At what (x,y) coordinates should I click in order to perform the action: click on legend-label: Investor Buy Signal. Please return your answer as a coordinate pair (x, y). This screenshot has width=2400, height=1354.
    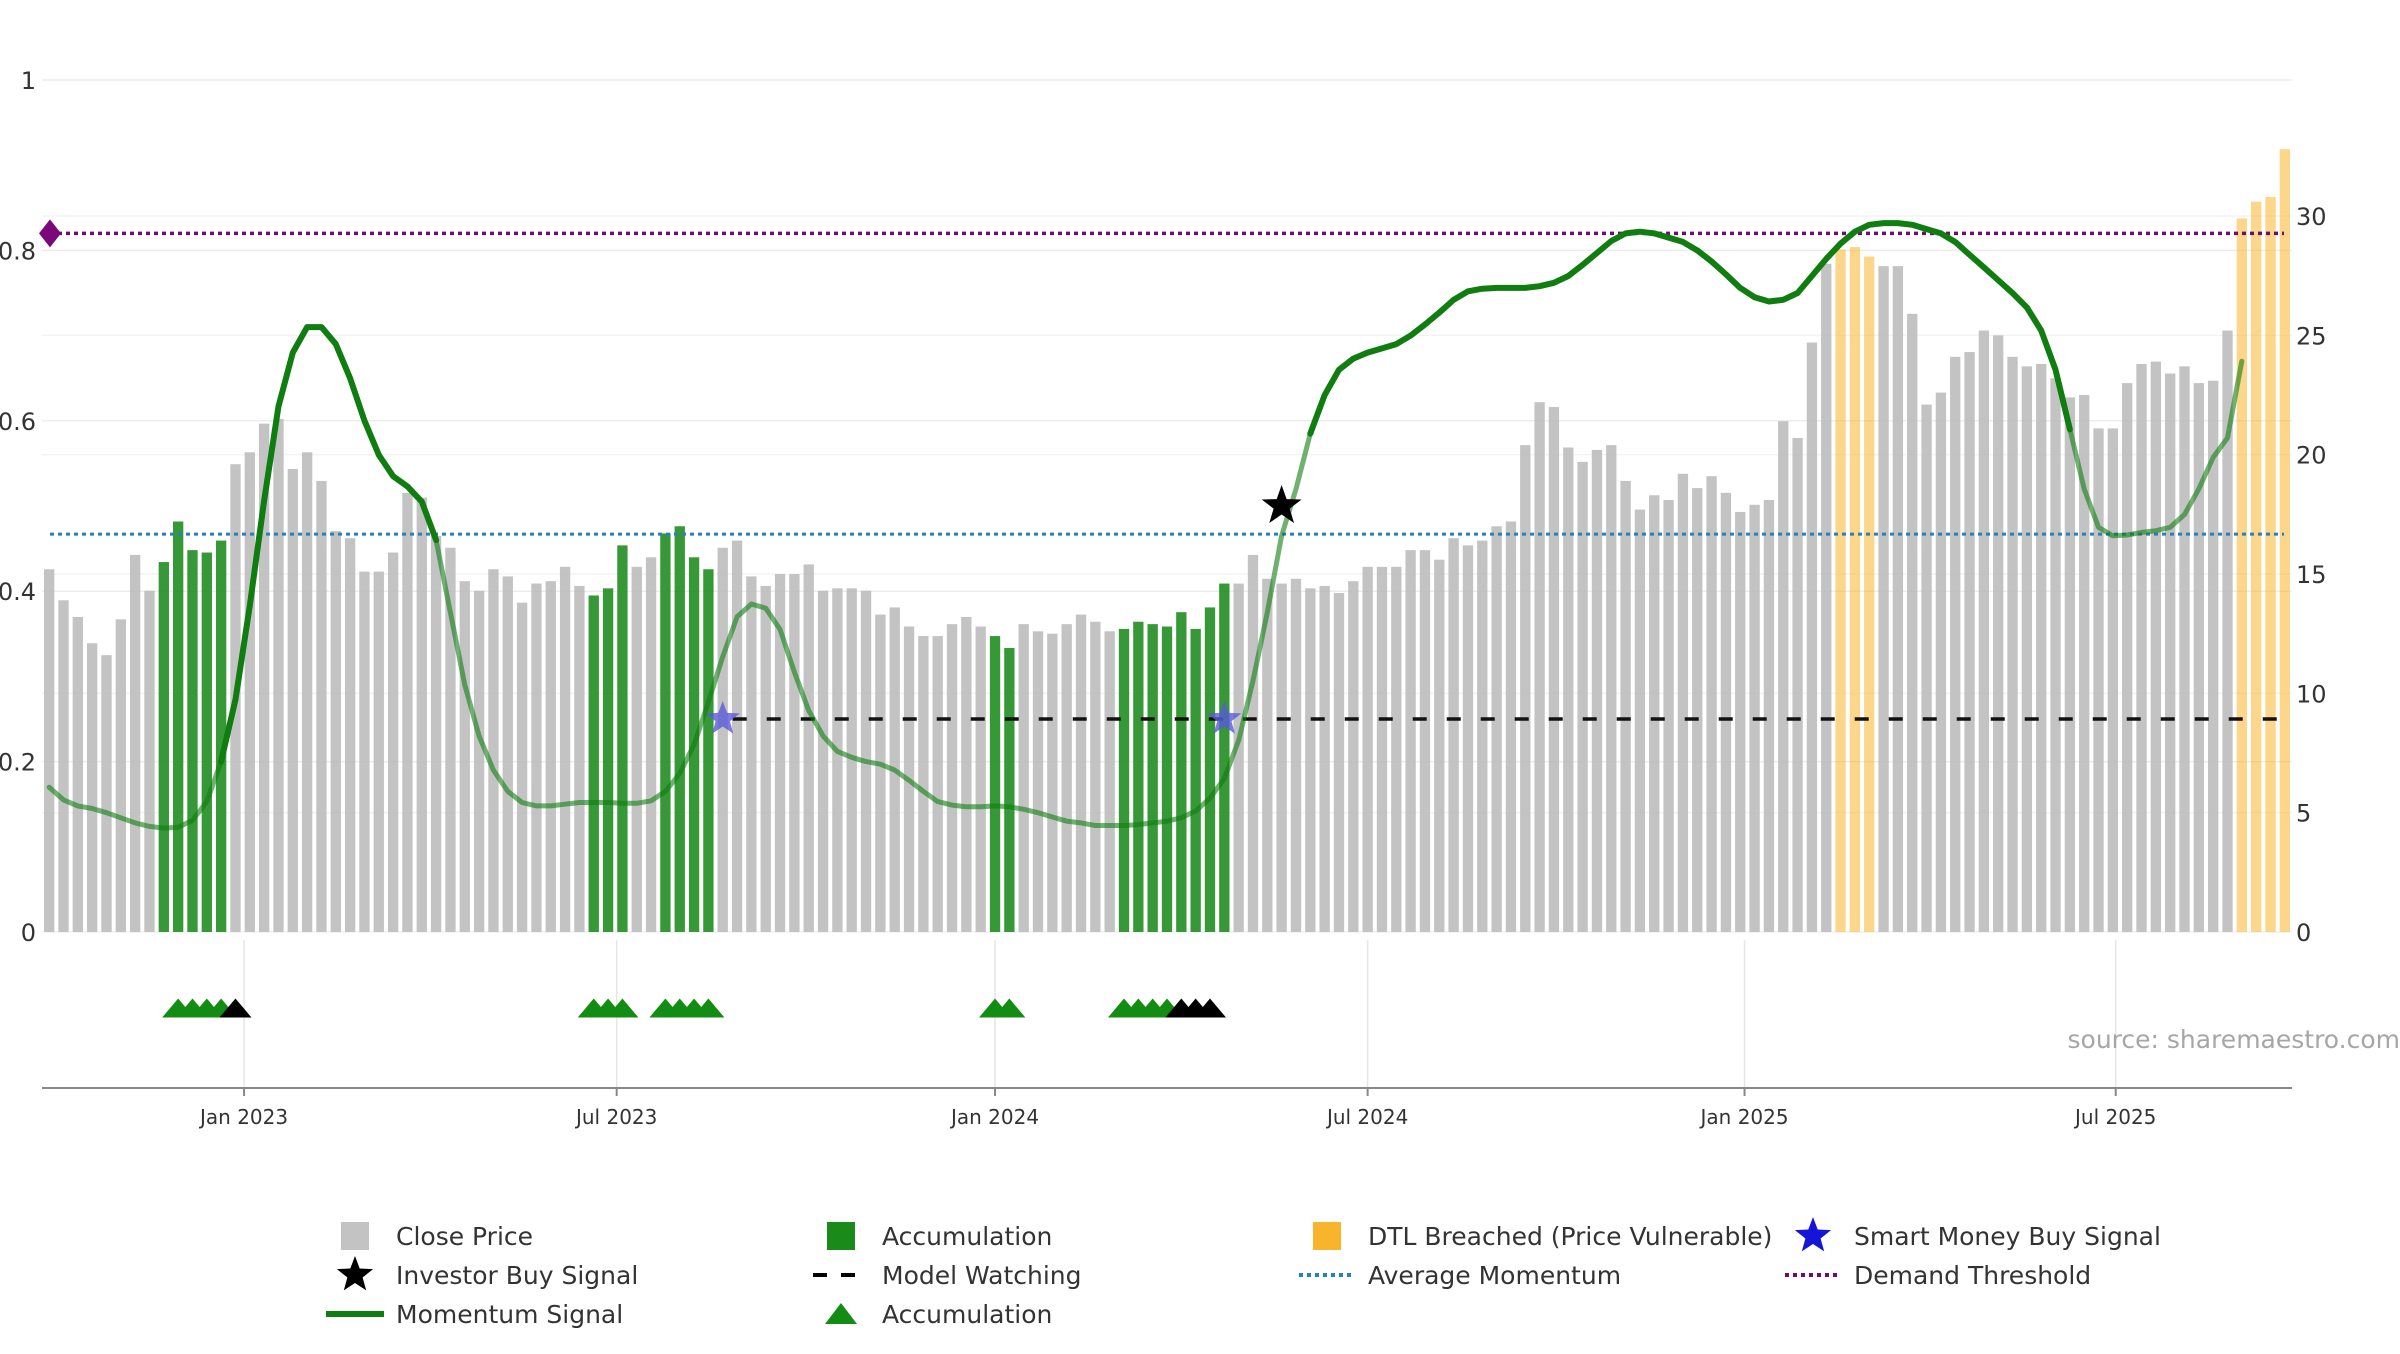
    Looking at the image, I should click on (517, 1275).